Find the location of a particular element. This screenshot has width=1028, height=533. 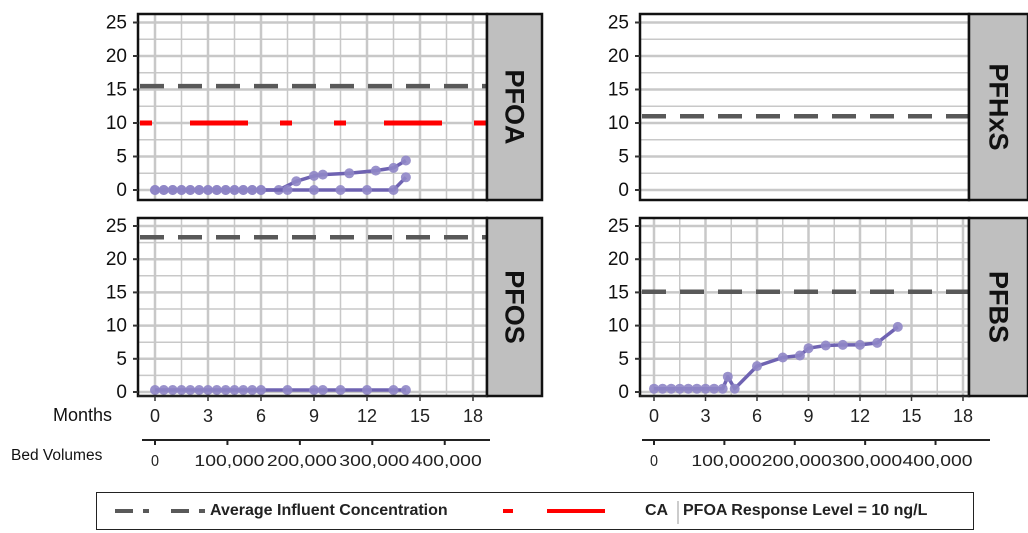

legend-swatches is located at coordinates (397, 512).